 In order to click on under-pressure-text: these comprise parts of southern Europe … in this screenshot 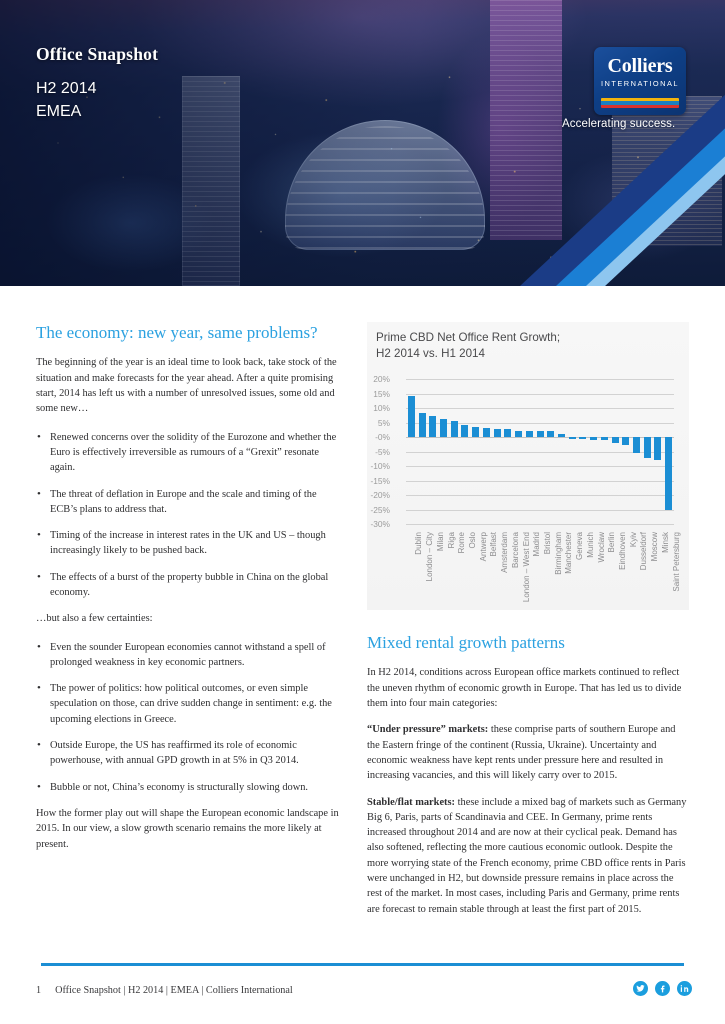, I will do `click(521, 753)`.